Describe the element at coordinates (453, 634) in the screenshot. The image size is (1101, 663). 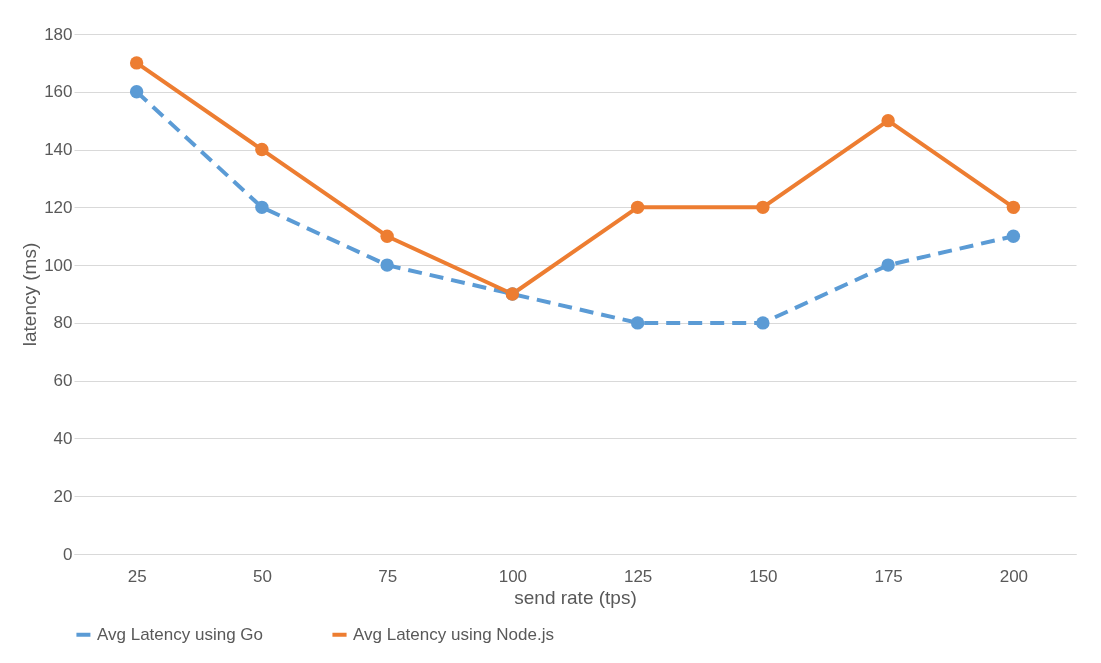
I see `legend-label: Avg Latency using Node.js` at that location.